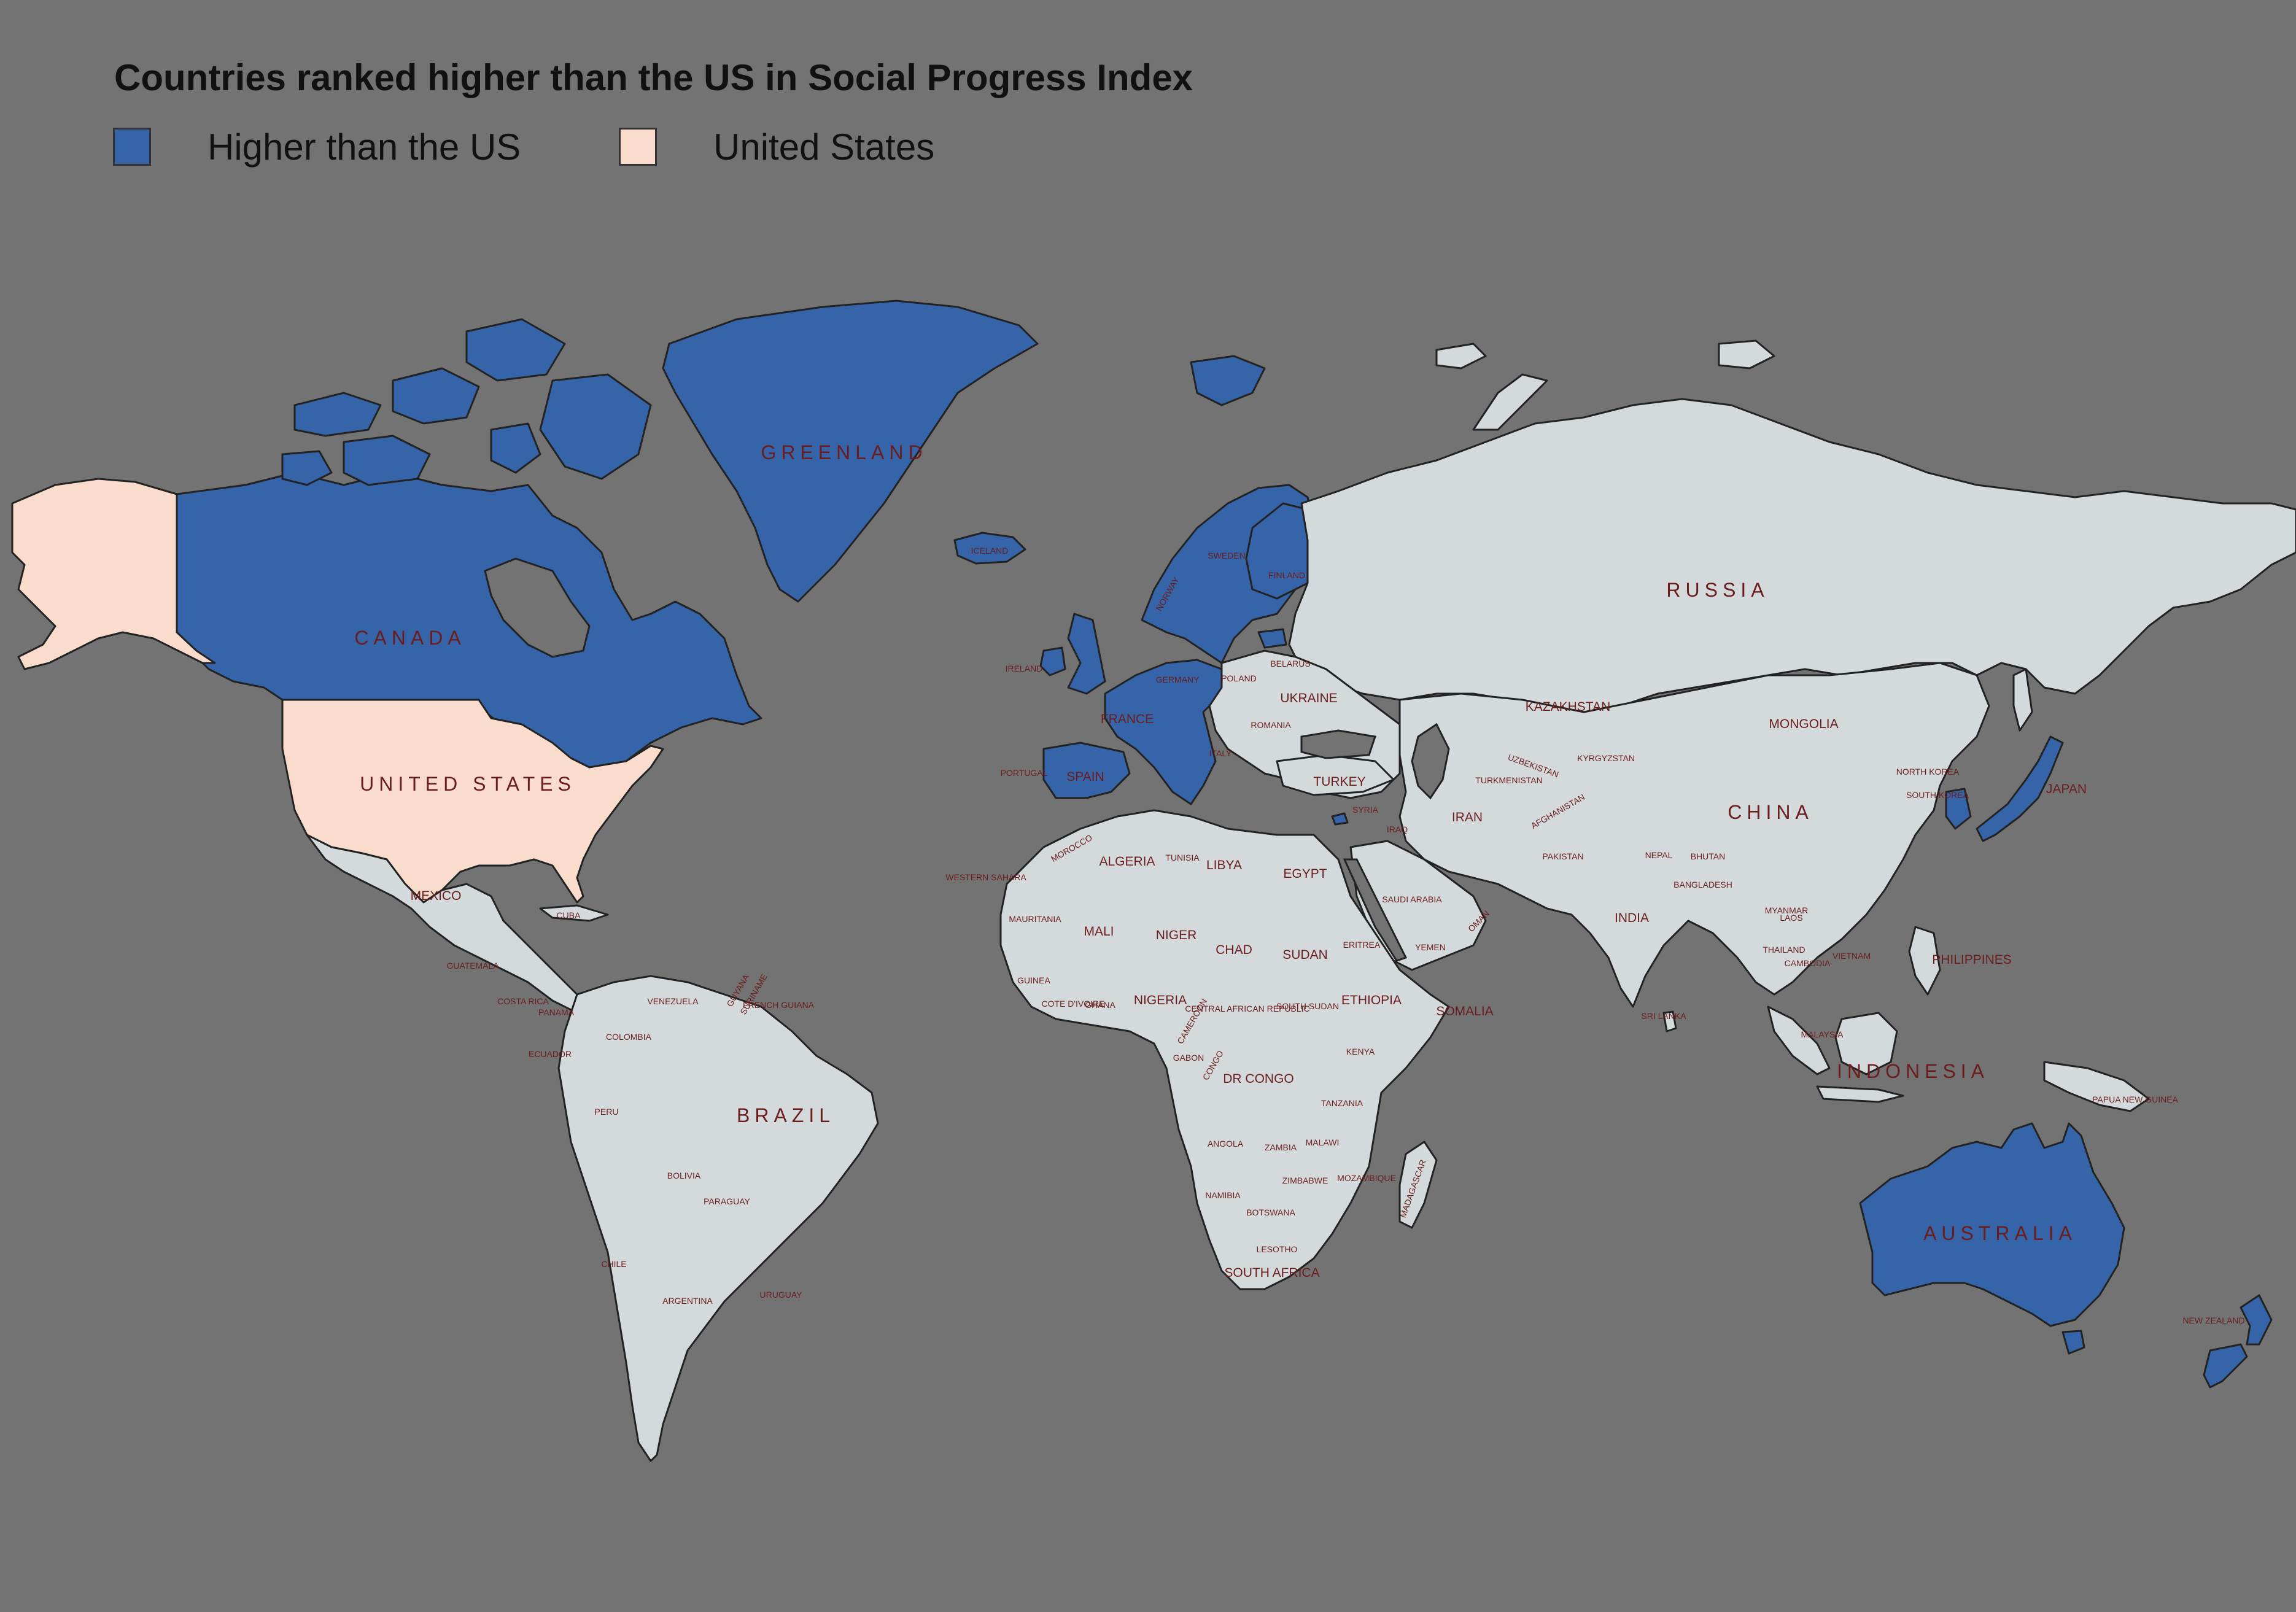 The height and width of the screenshot is (1612, 2296). I want to click on label-botswana: BOTSWANA, so click(1270, 1212).